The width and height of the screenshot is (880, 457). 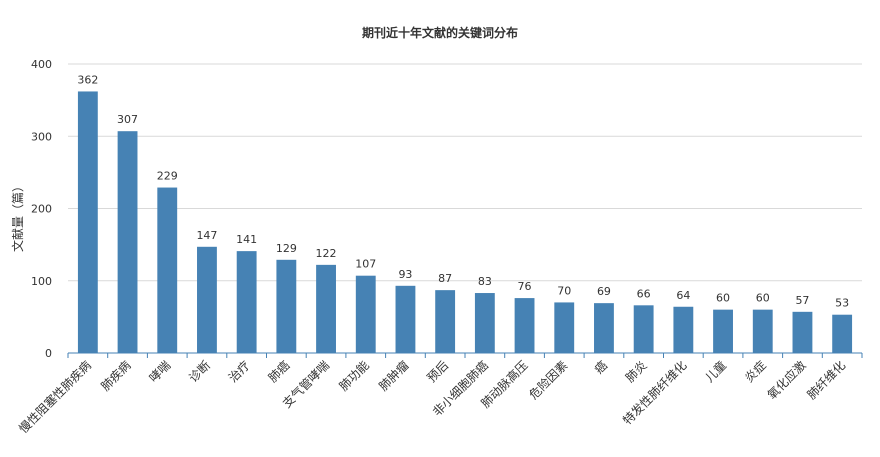 I want to click on y-axis-title: 文献量（篇）, so click(x=17, y=216).